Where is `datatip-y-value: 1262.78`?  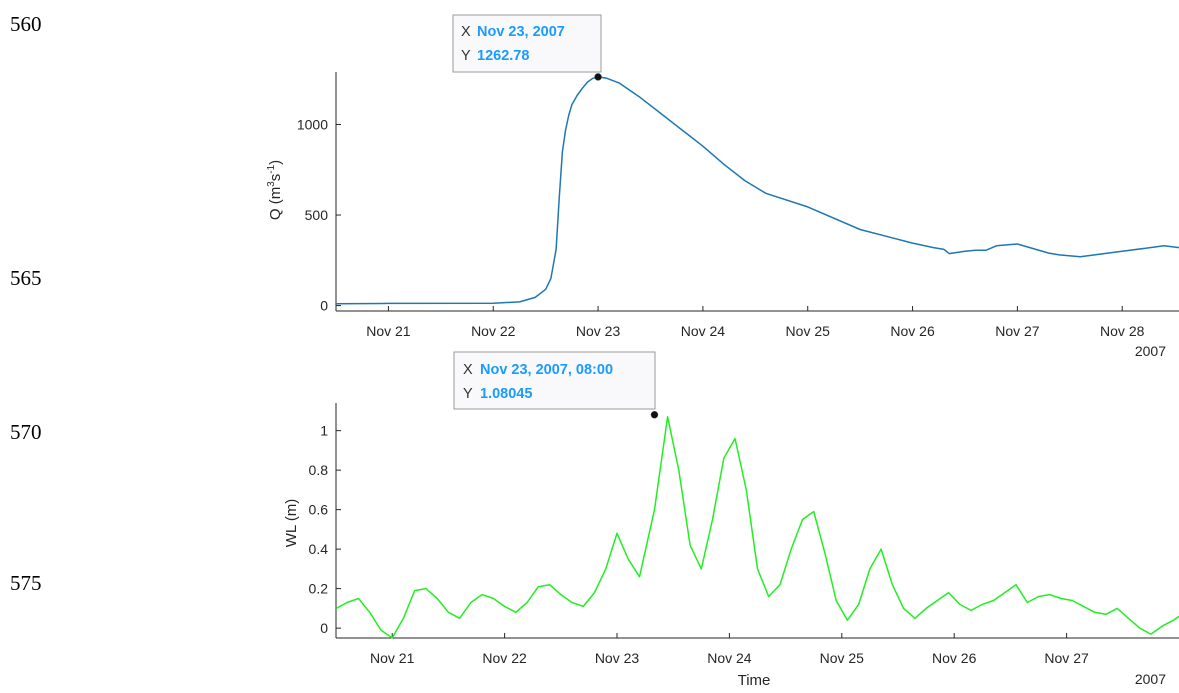 datatip-y-value: 1262.78 is located at coordinates (503, 56).